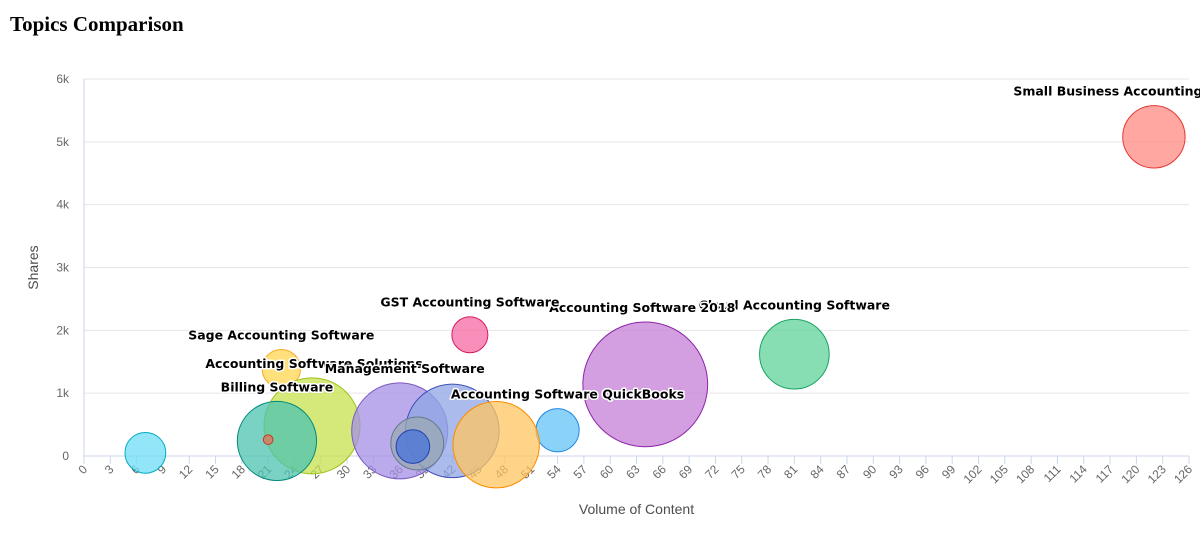 This screenshot has width=1200, height=543. I want to click on bubble-label: GST Accounting Software, so click(469, 302).